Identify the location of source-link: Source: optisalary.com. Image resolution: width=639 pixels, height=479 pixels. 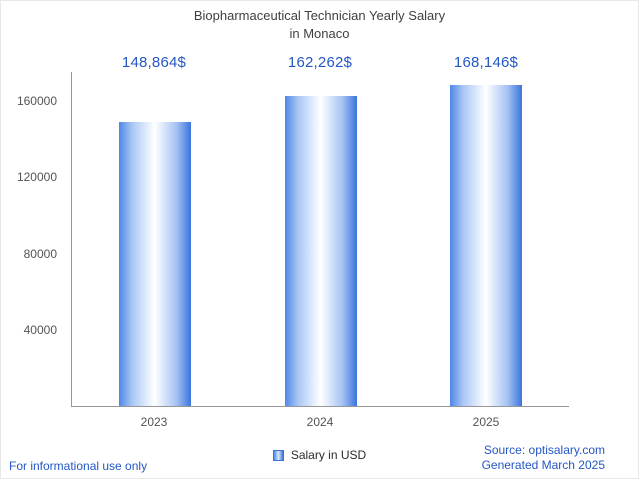
(544, 449).